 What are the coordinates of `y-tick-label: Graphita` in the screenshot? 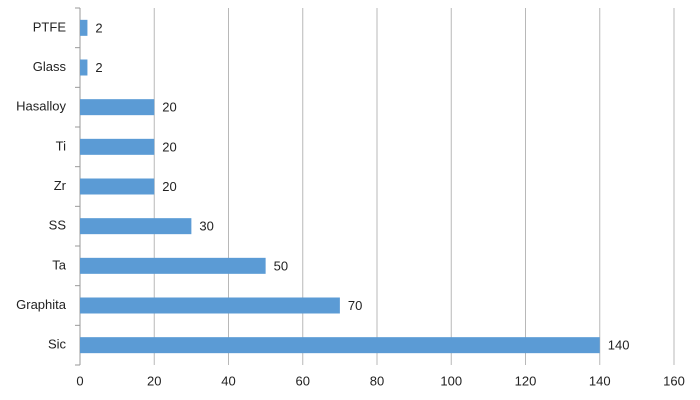 It's located at (41, 304).